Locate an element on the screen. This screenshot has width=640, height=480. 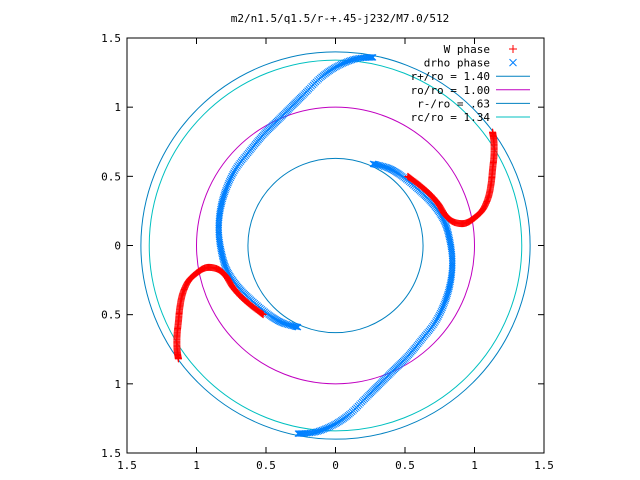
legend-label: r-/ro = .63 is located at coordinates (453, 103).